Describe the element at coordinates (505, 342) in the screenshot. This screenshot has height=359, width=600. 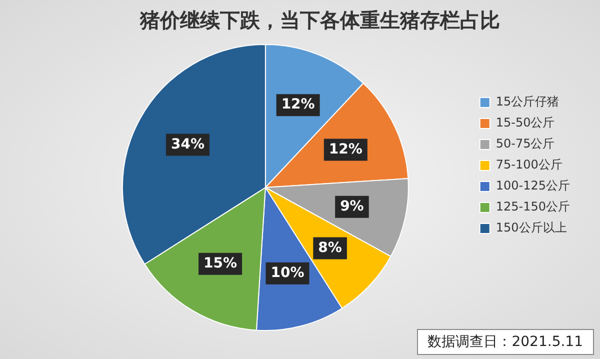
I see `text: 数据调查日：2021.5.11` at that location.